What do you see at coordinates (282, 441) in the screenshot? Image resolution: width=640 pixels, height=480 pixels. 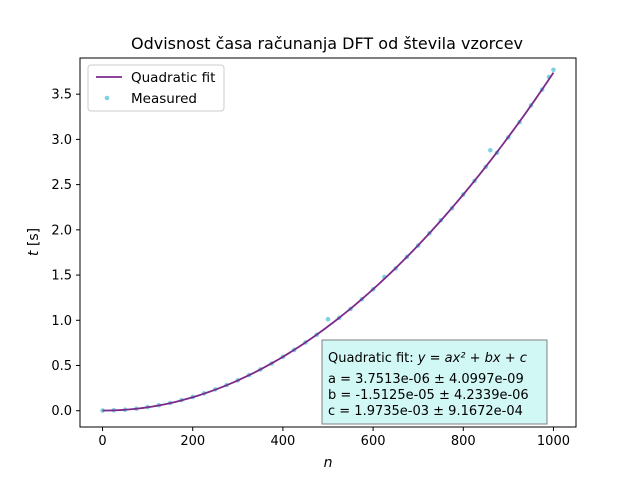 I see `x-tick-label: 400` at bounding box center [282, 441].